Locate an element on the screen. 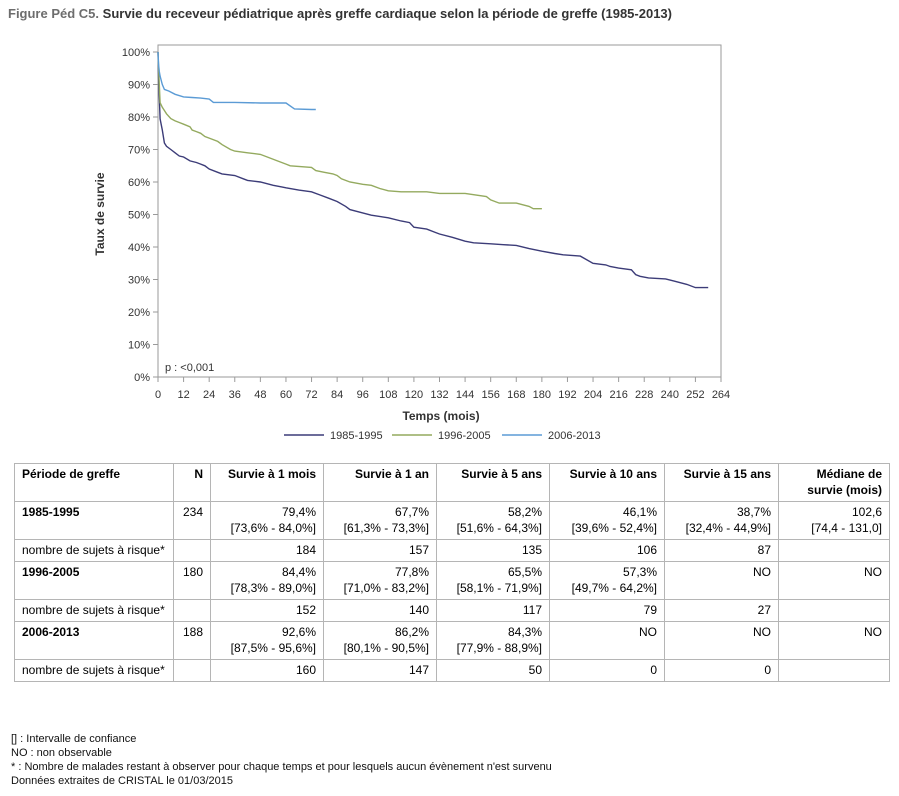 This screenshot has height=796, width=899. at-risk-count: 160 is located at coordinates (267, 670).